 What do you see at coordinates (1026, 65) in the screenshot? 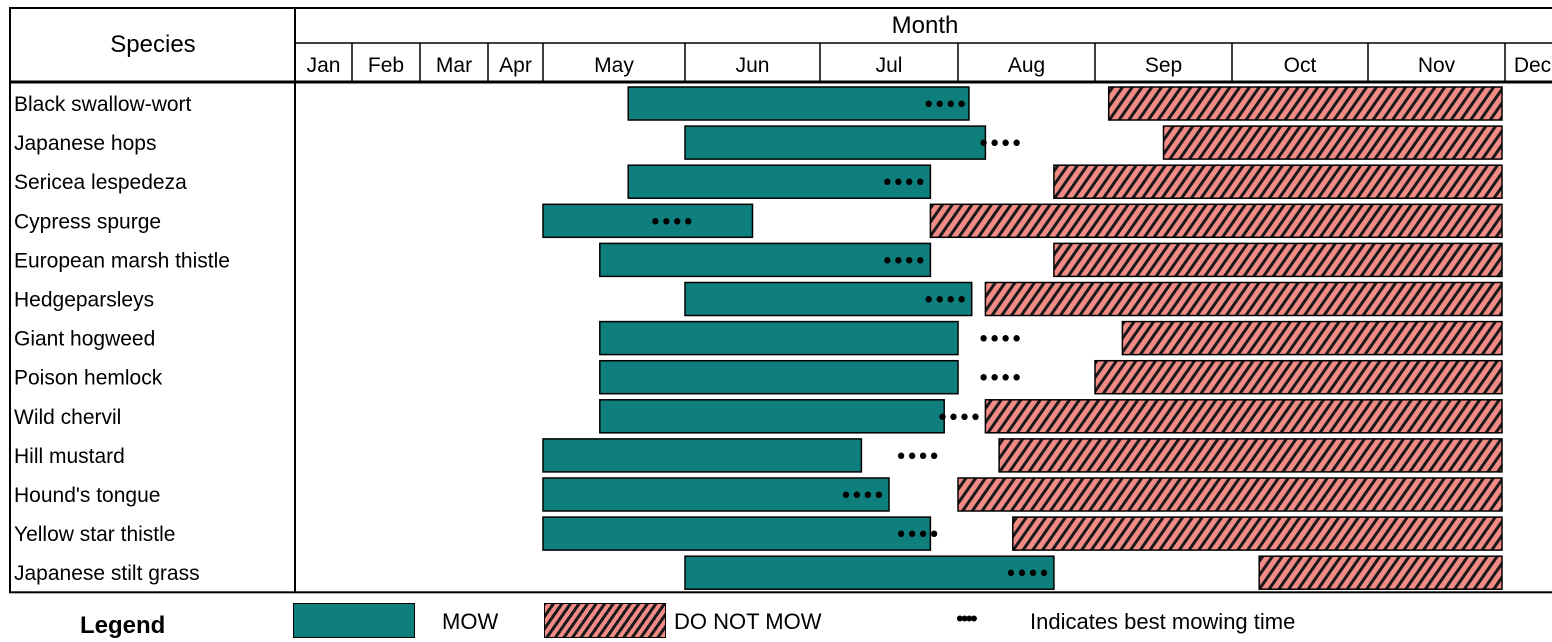
I see `month-label: Aug` at bounding box center [1026, 65].